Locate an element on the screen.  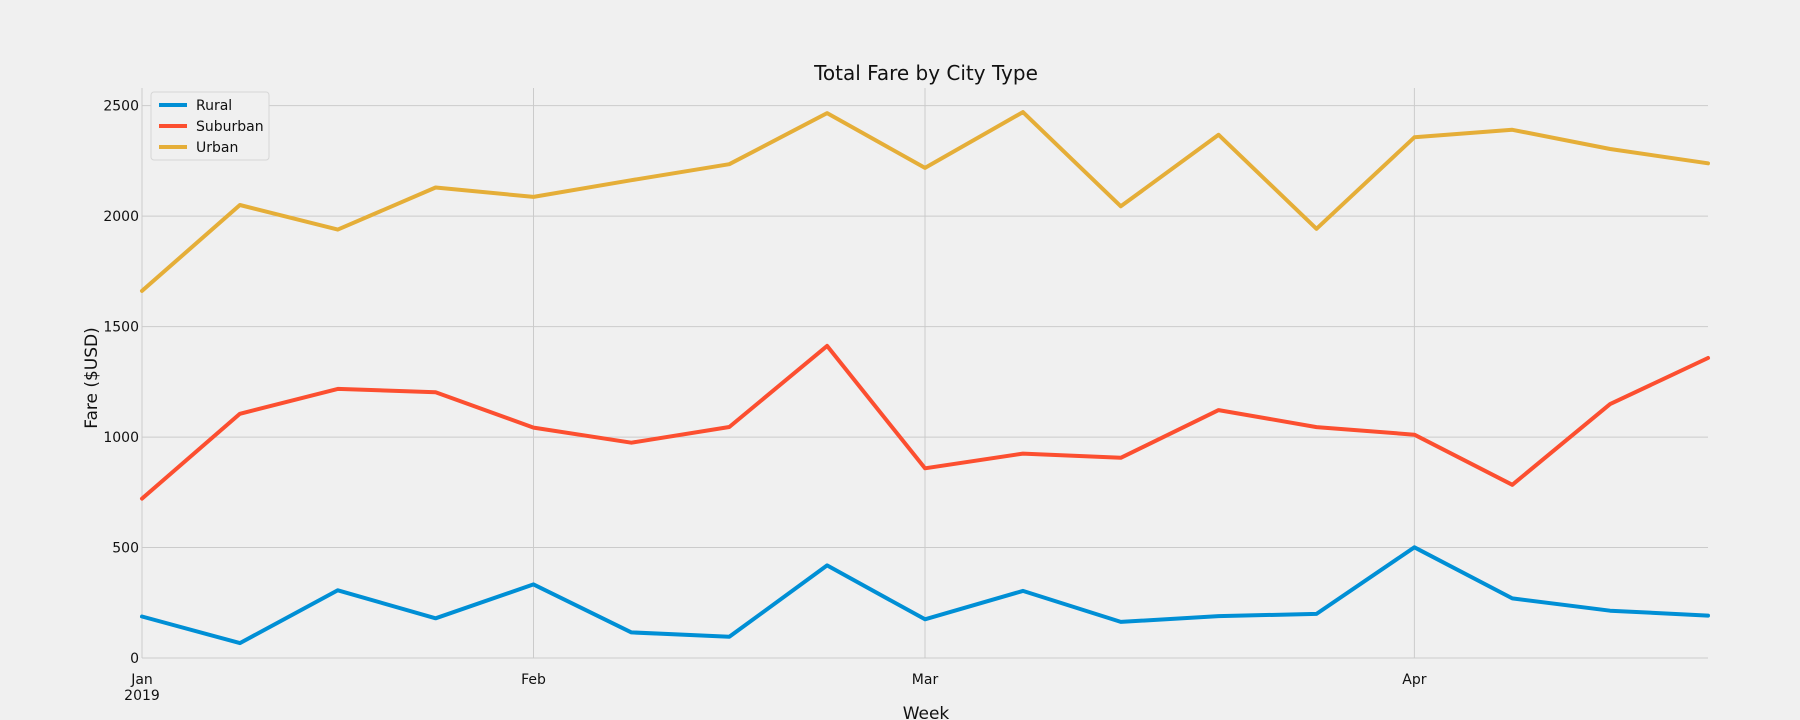
y-tick-label: 2000 is located at coordinates (121, 217).